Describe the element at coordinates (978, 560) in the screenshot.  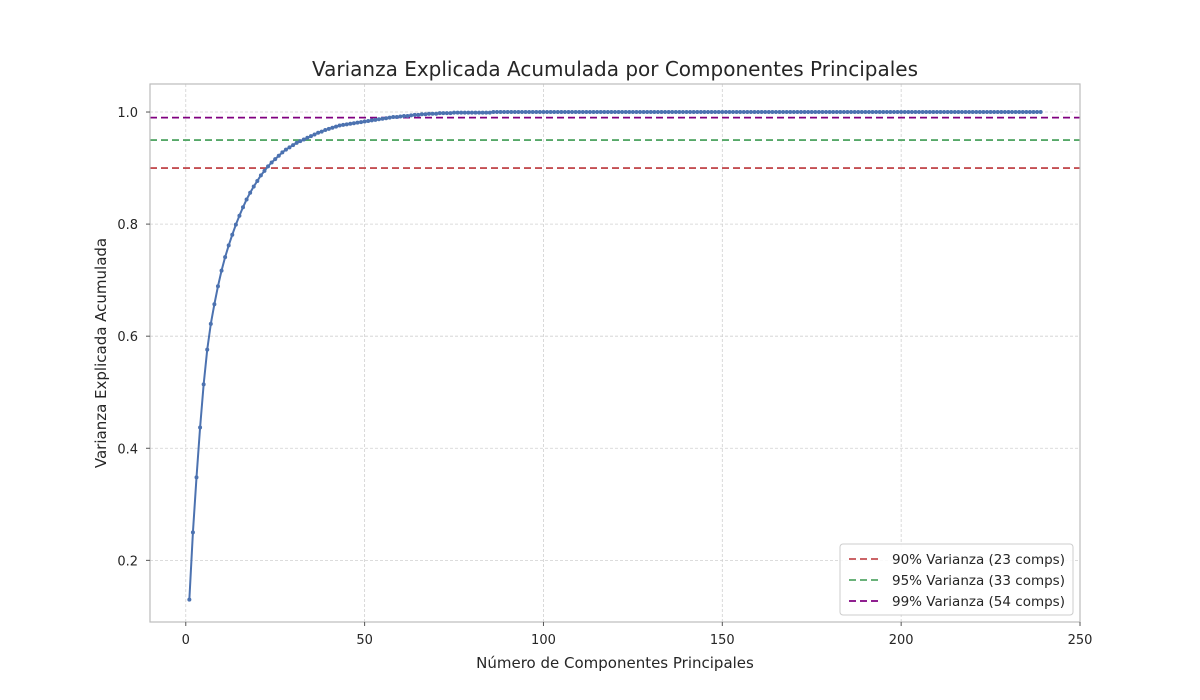
I see `legend-entry: 90% Varianza (23 comps)` at that location.